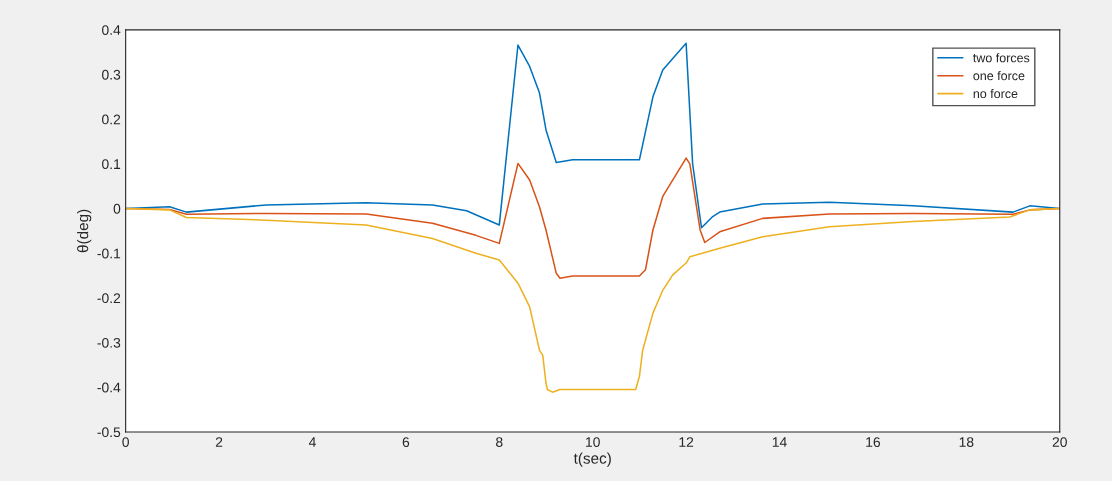  Describe the element at coordinates (593, 442) in the screenshot. I see `x-tick-label: 10` at that location.